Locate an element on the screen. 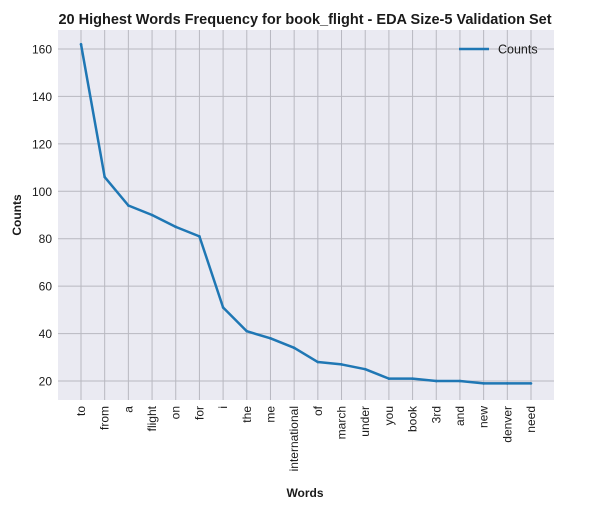 The height and width of the screenshot is (515, 598). x-tick-label: you is located at coordinates (389, 415).